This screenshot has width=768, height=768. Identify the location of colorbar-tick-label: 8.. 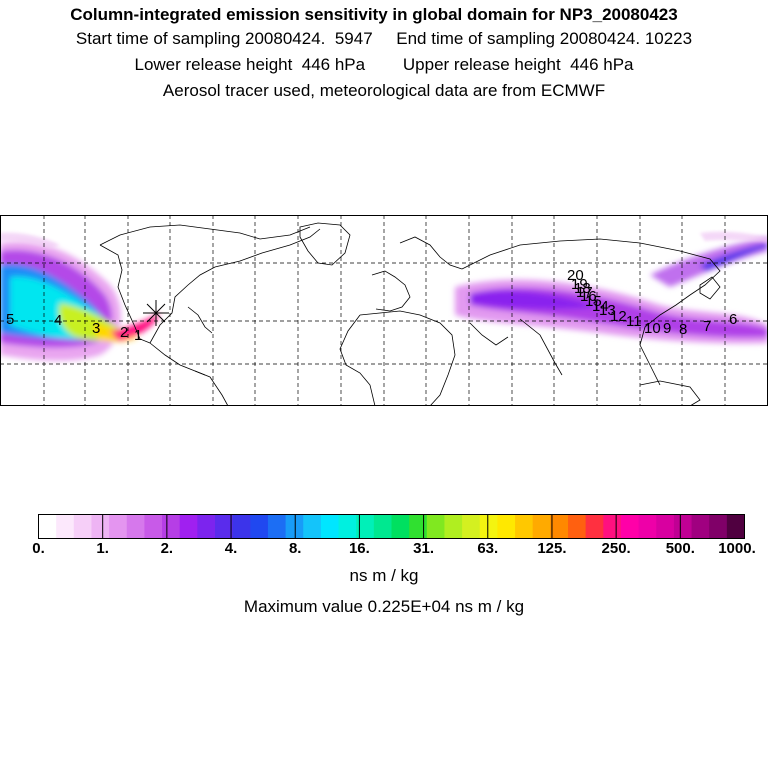
(295, 548).